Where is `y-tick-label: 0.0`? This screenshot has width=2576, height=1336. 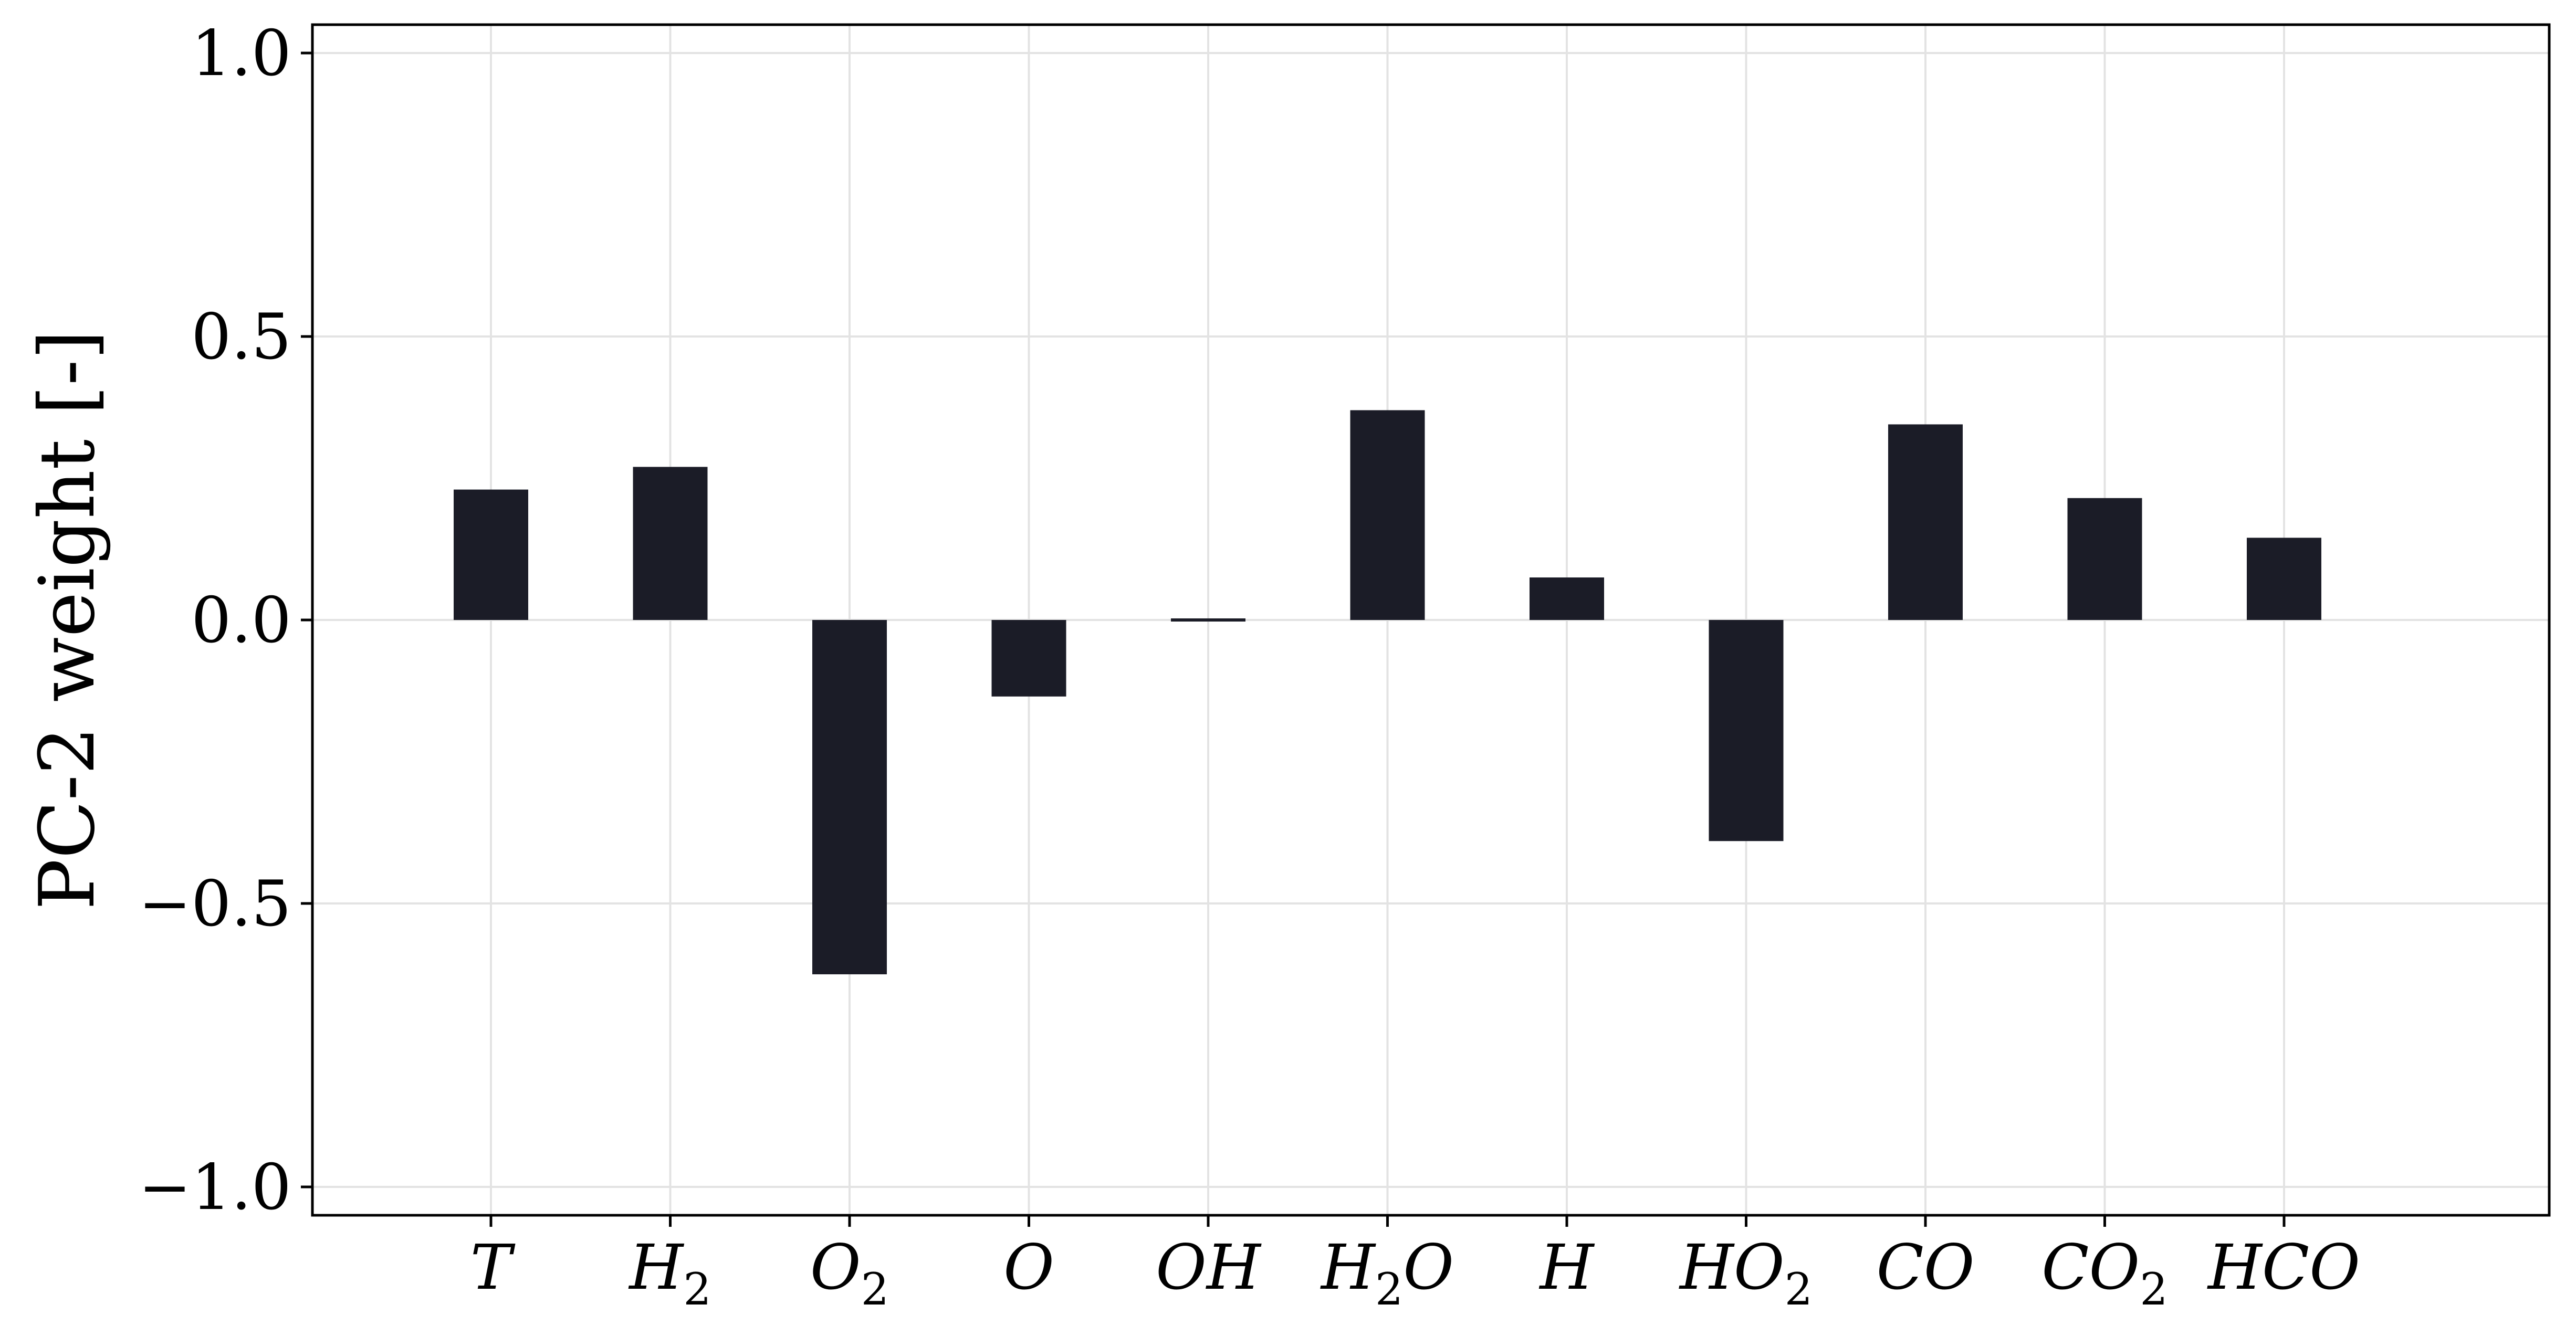
y-tick-label: 0.0 is located at coordinates (241, 620).